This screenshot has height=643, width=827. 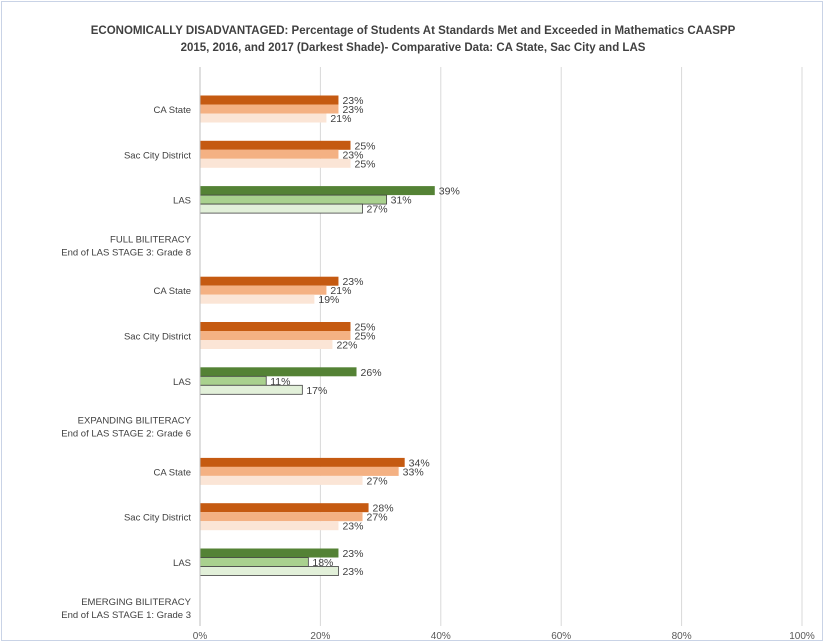 I want to click on data-label: 19%, so click(x=328, y=300).